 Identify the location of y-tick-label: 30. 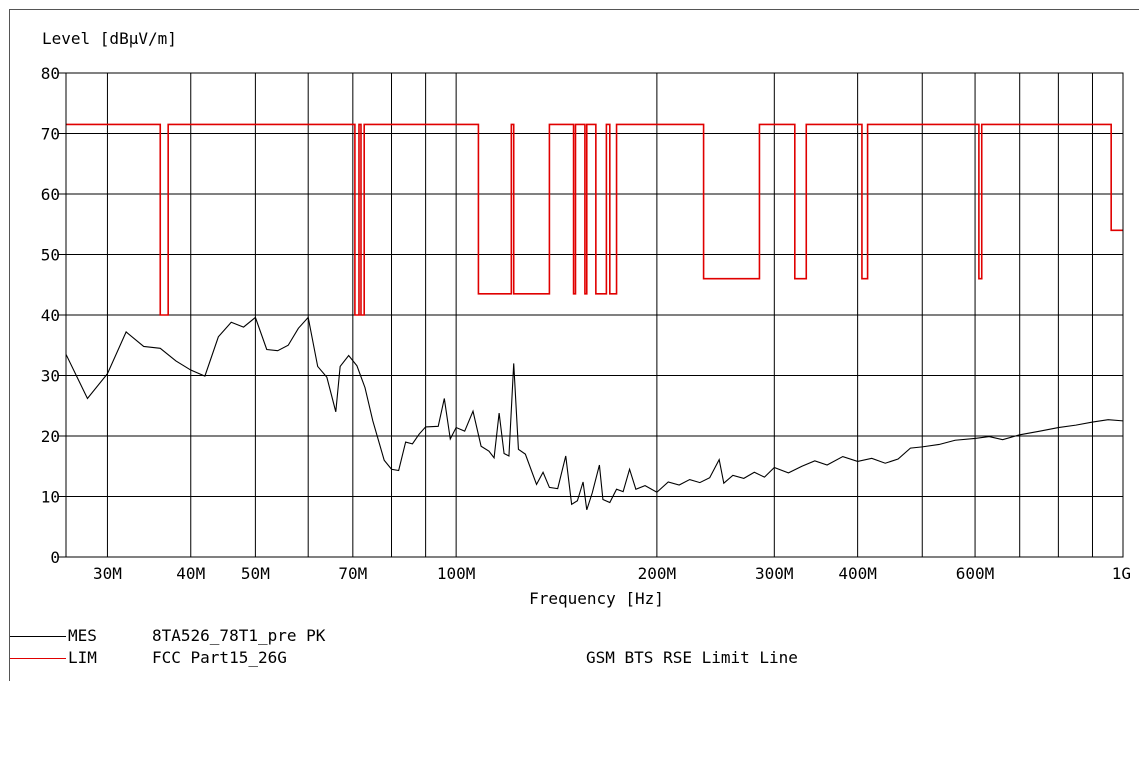
(50, 376).